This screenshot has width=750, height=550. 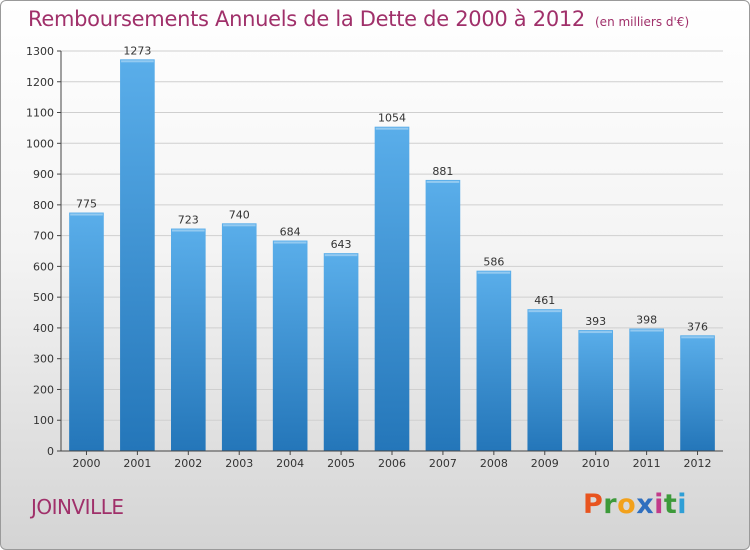 What do you see at coordinates (443, 463) in the screenshot?
I see `x-tick-label: 2007` at bounding box center [443, 463].